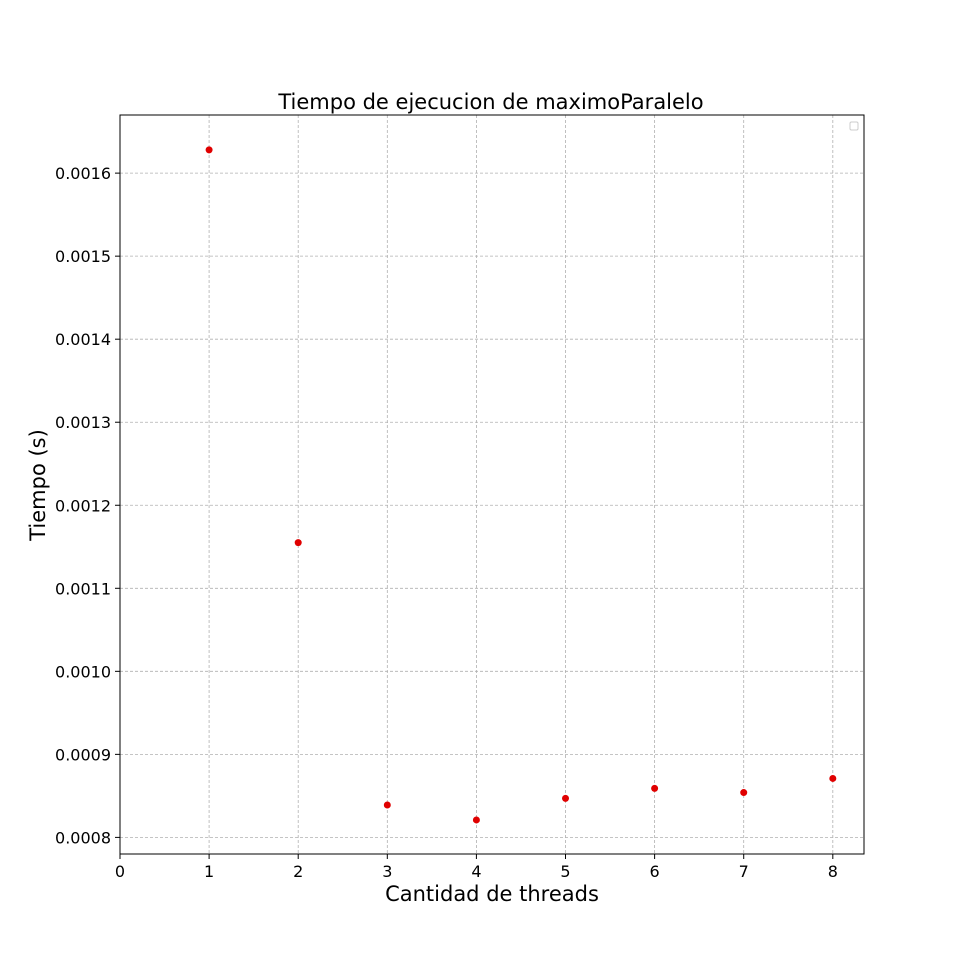  Describe the element at coordinates (565, 871) in the screenshot. I see `x-tick-label: 5` at that location.